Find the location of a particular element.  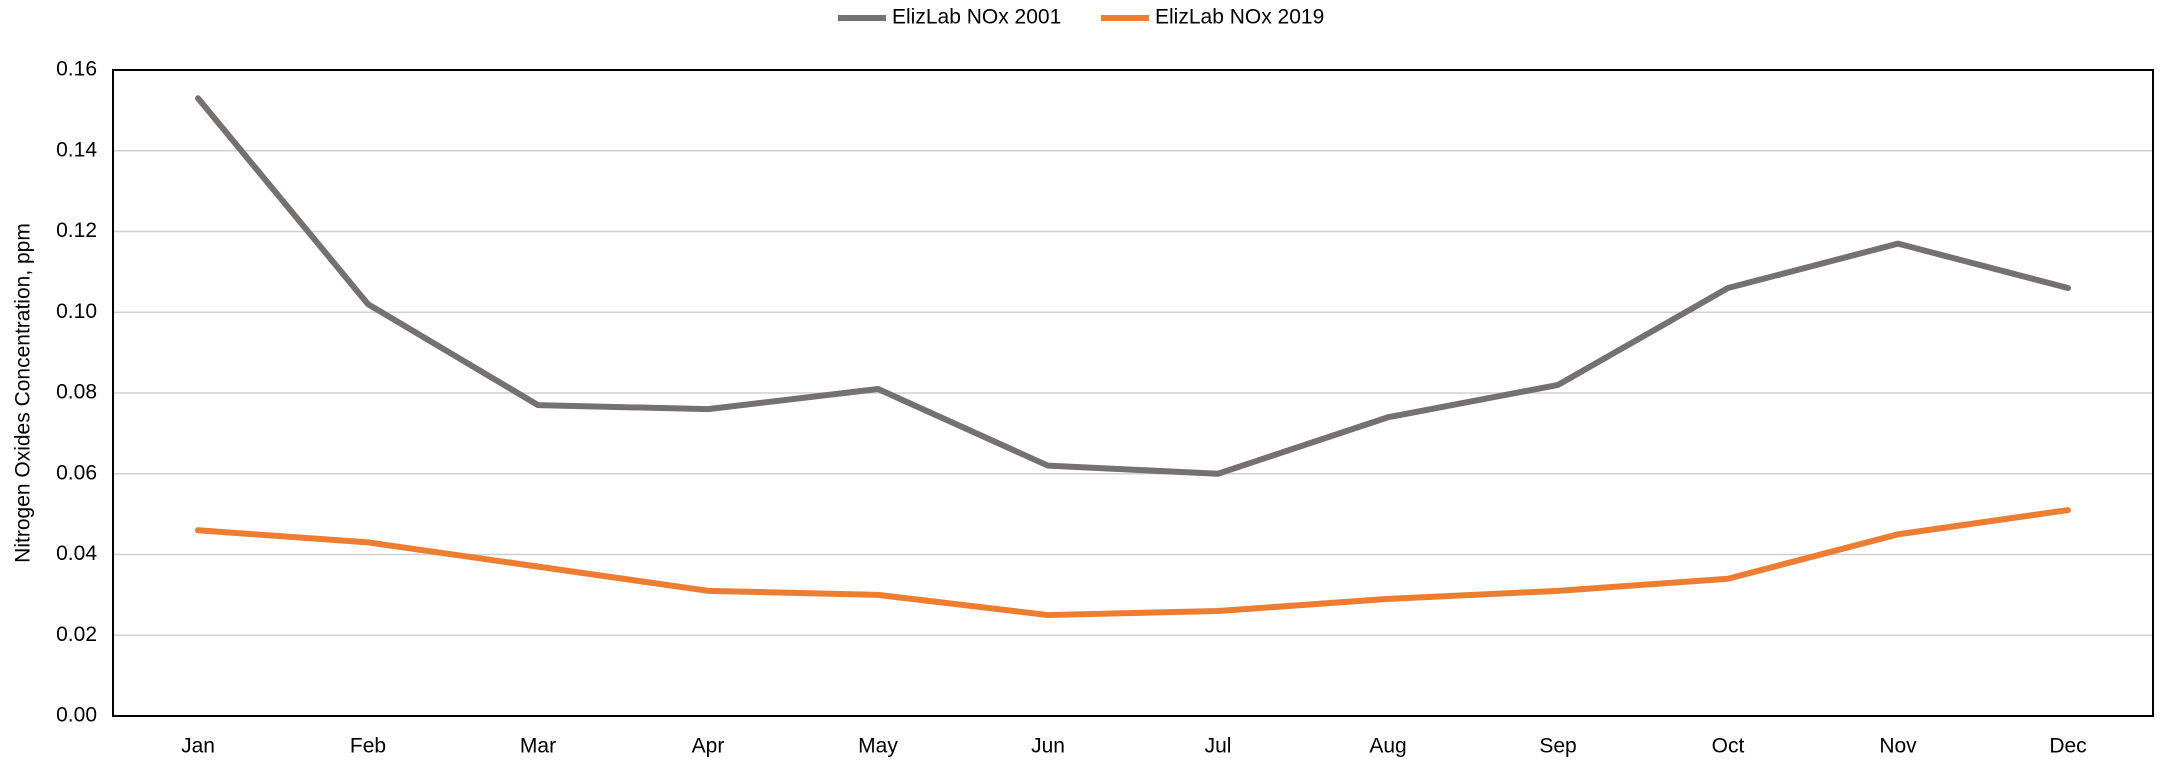

x-tick-label: Jul is located at coordinates (1218, 746).